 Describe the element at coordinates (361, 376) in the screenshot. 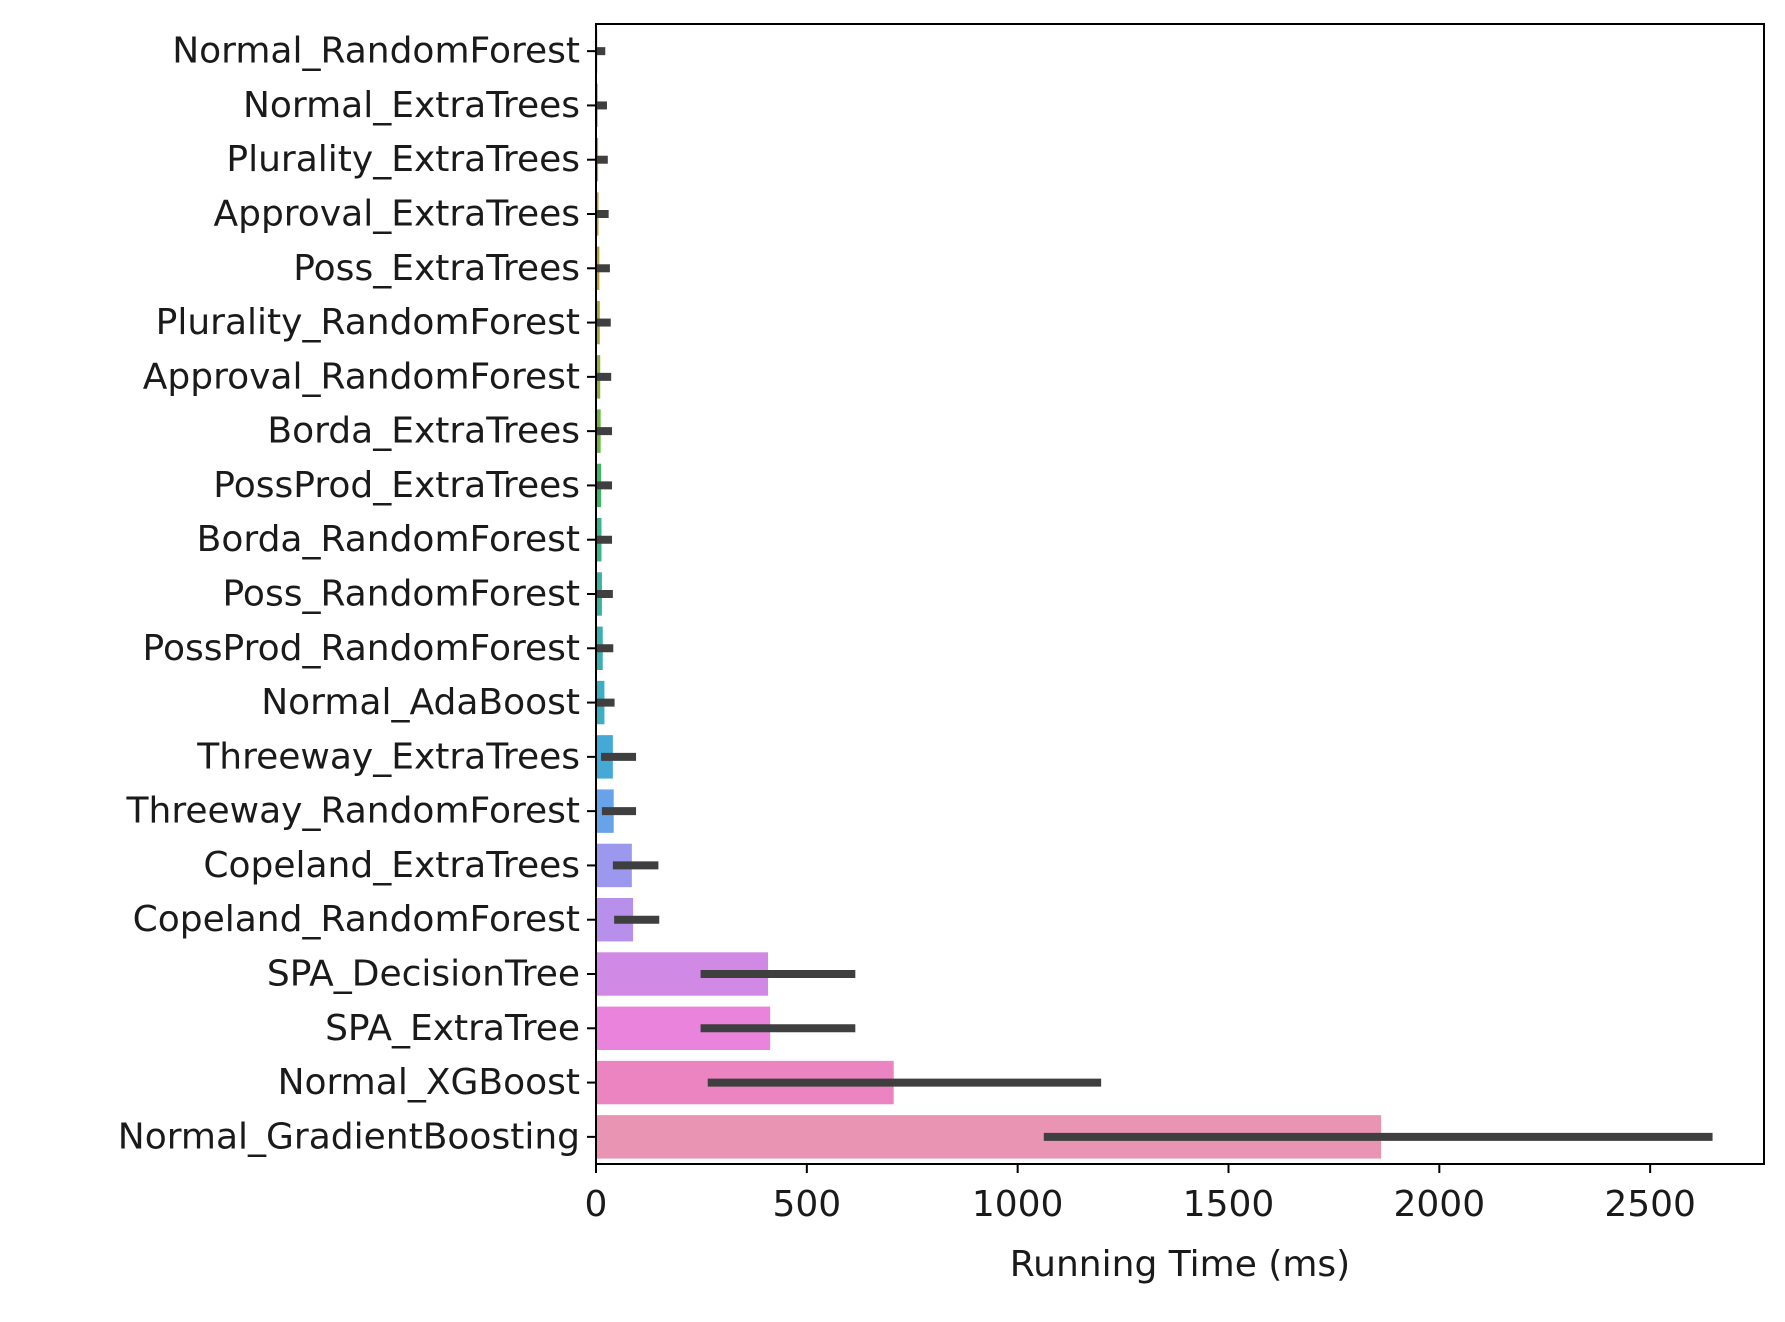

I see `y-tick-label: Approval_RandomForest` at that location.